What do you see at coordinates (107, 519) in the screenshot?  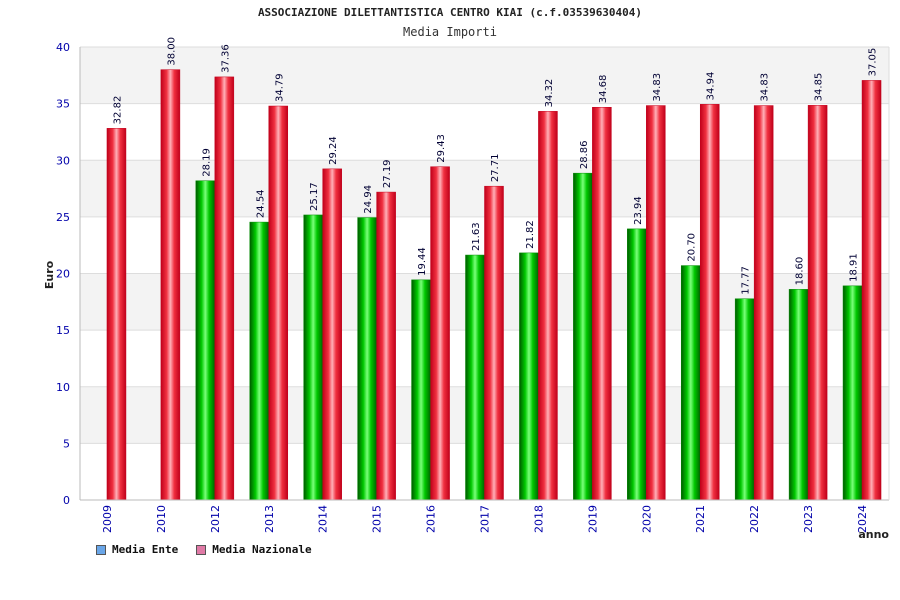 I see `x-tick-label: 2009` at bounding box center [107, 519].